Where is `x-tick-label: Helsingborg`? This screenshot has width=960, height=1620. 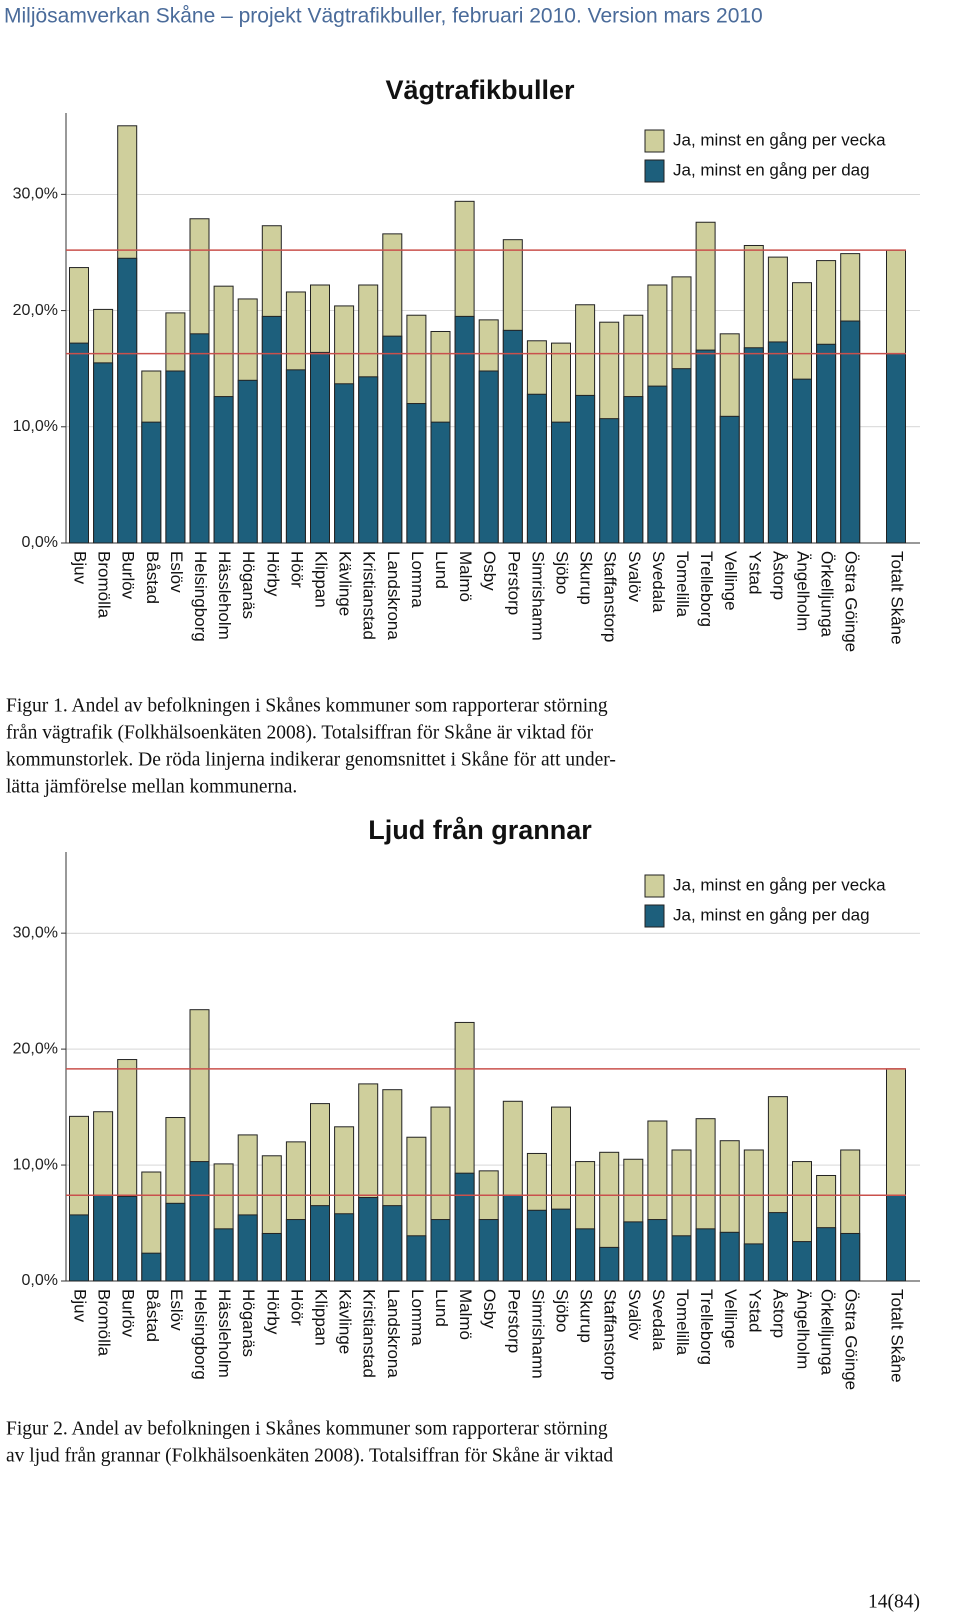
x-tick-label: Helsingborg is located at coordinates (200, 1334).